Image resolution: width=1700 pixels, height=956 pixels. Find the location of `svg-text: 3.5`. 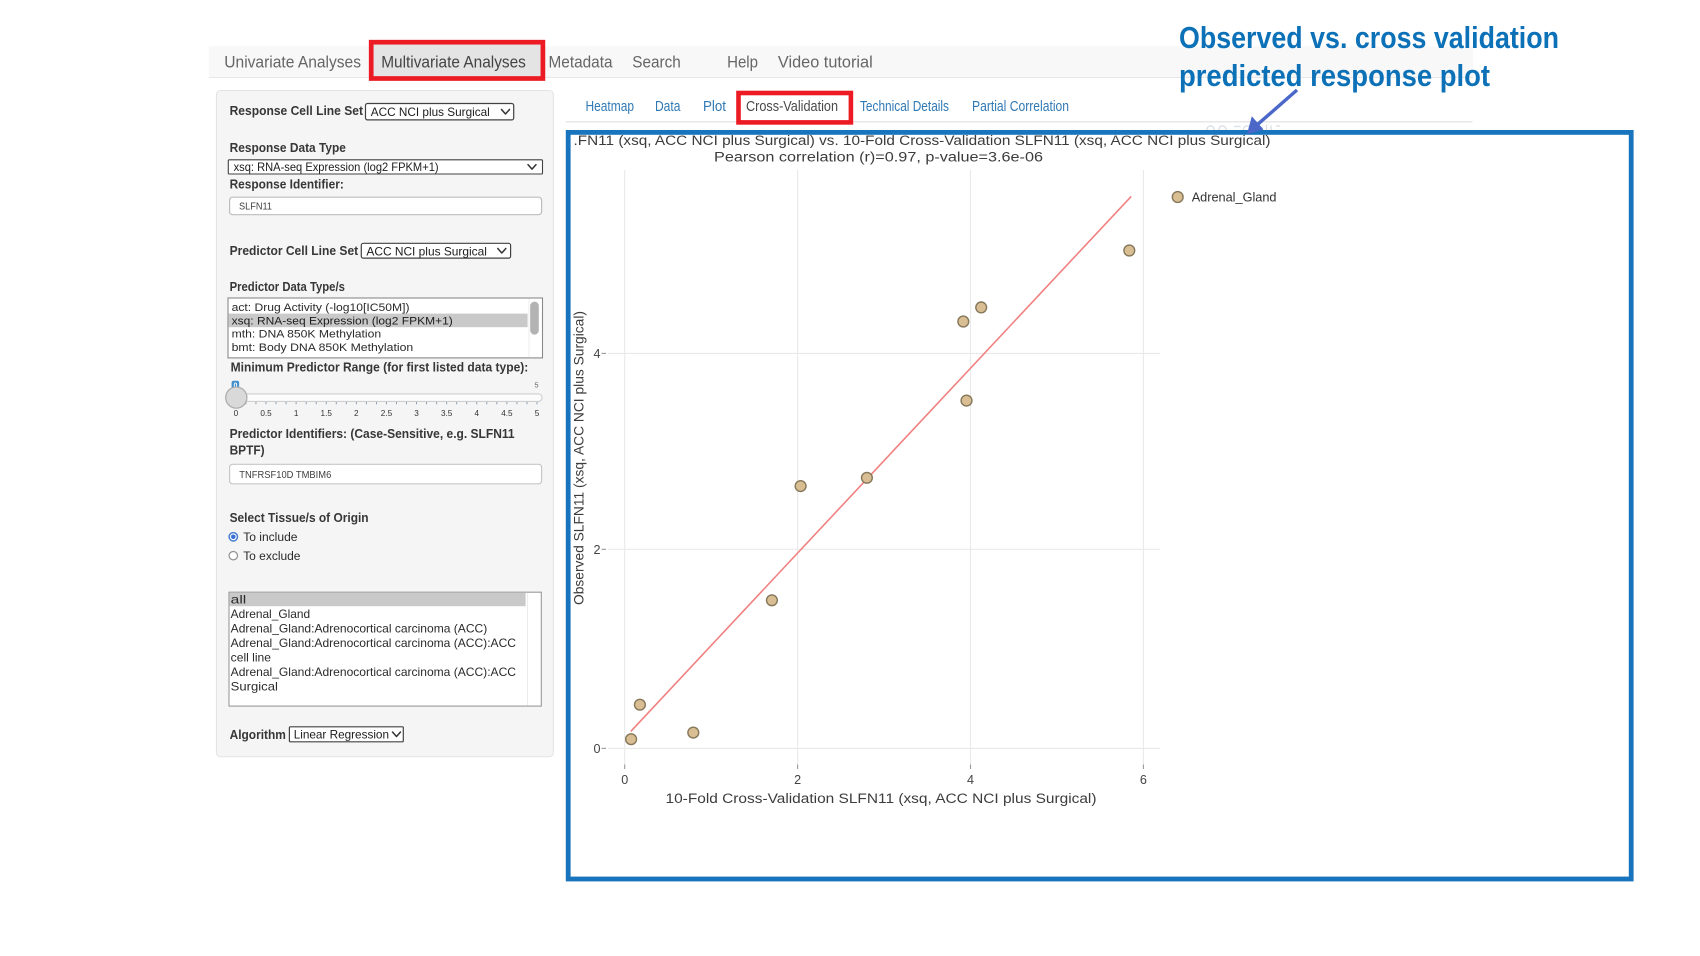

svg-text: 3.5 is located at coordinates (447, 413).